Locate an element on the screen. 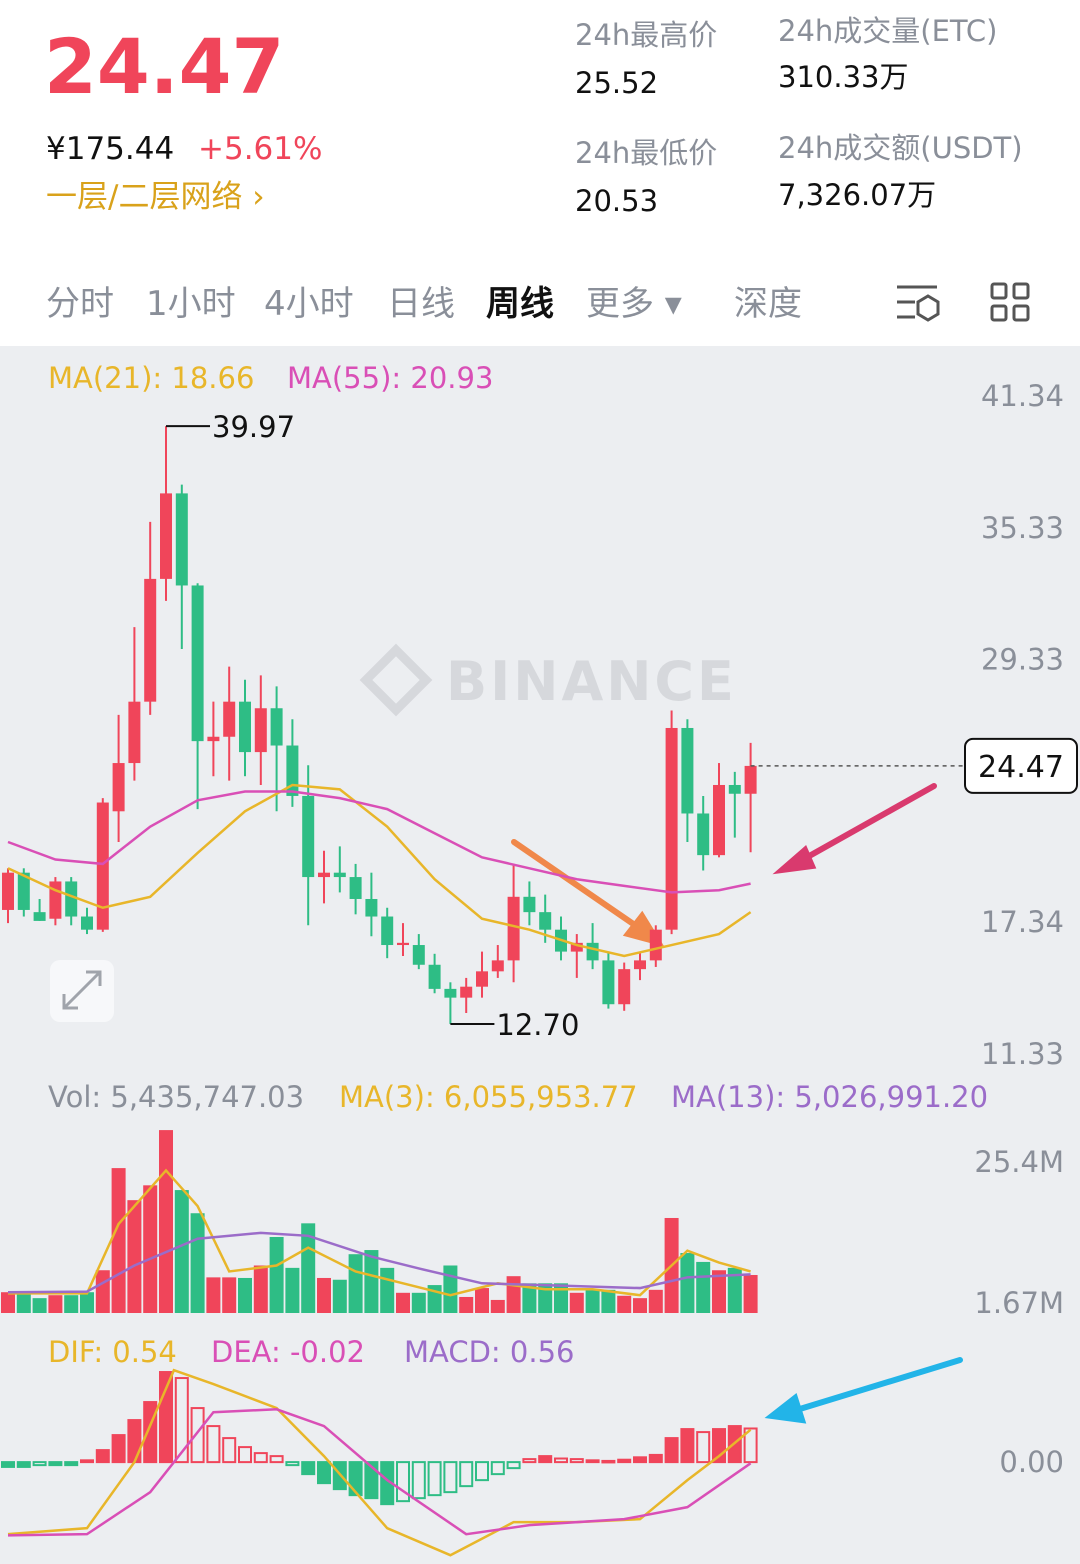  indicator-label: Vol: 5,435,747.03 is located at coordinates (176, 1097).